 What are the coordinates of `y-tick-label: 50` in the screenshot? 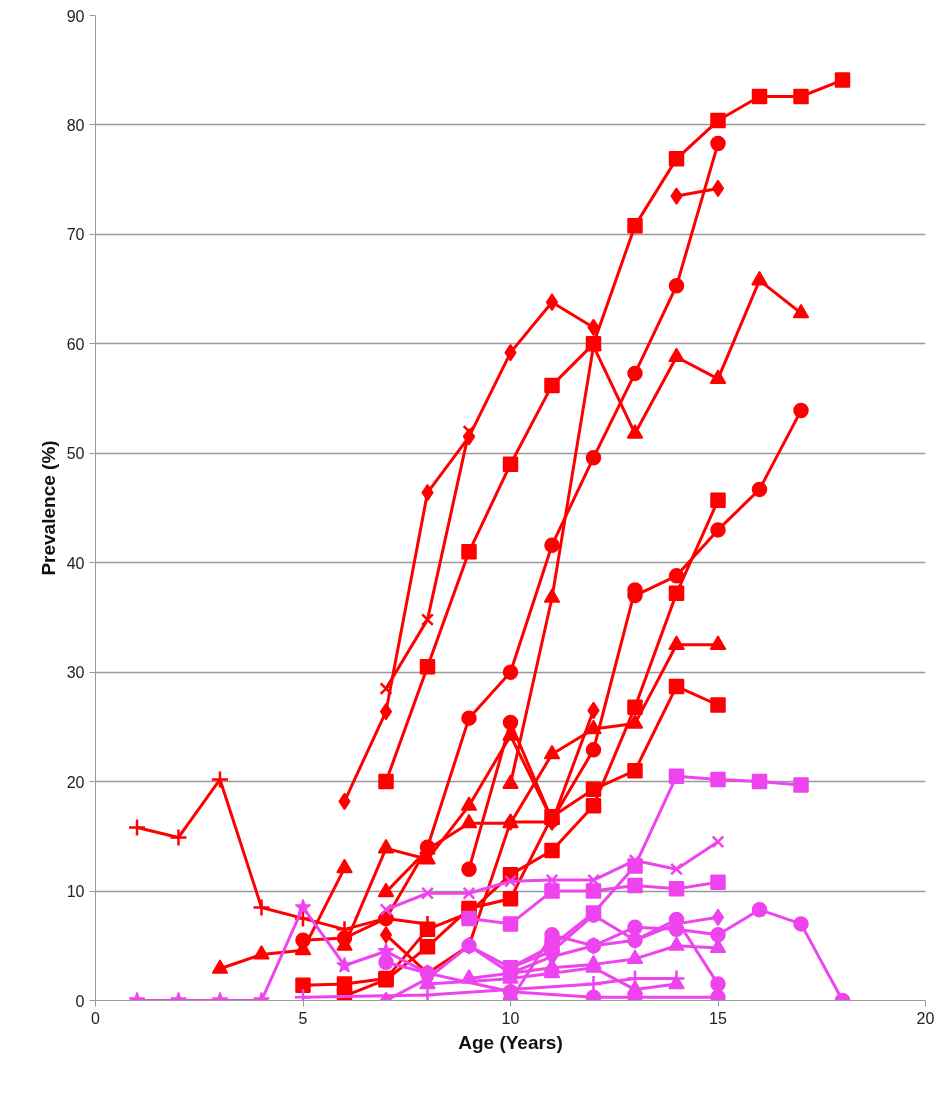 It's located at (75, 454).